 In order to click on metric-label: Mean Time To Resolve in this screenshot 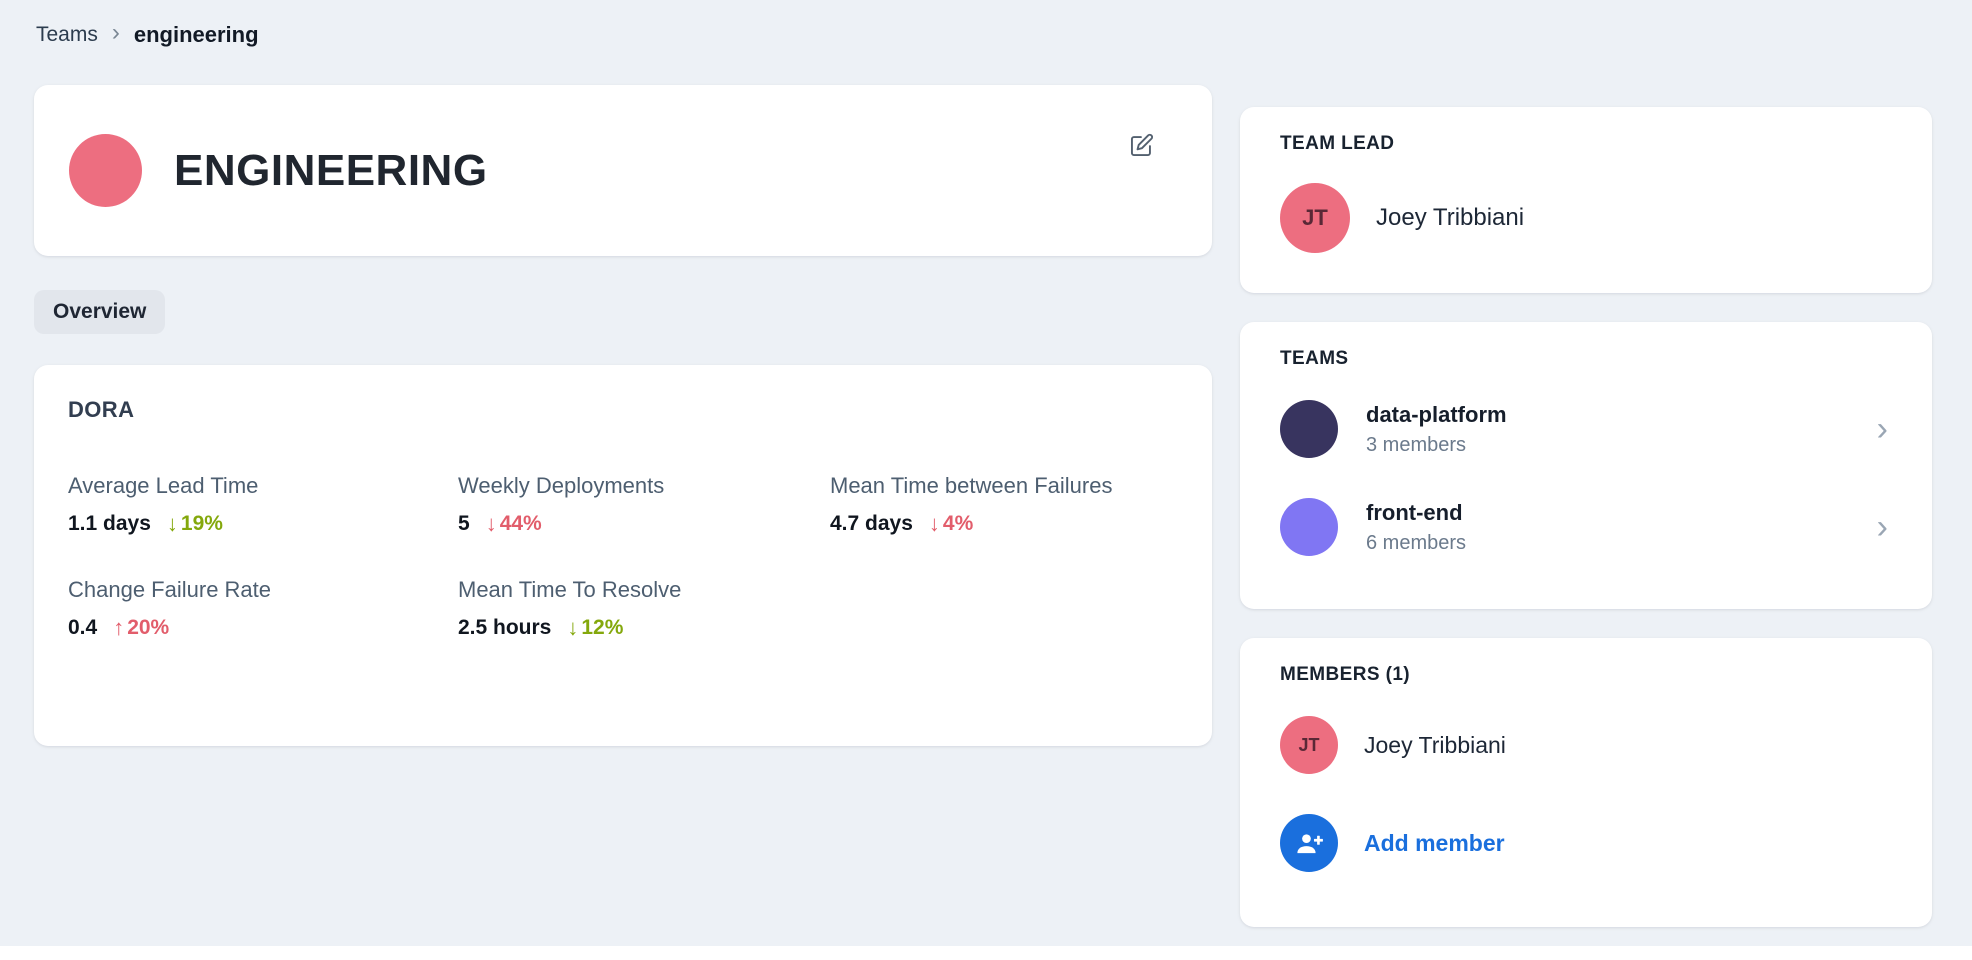, I will do `click(570, 589)`.